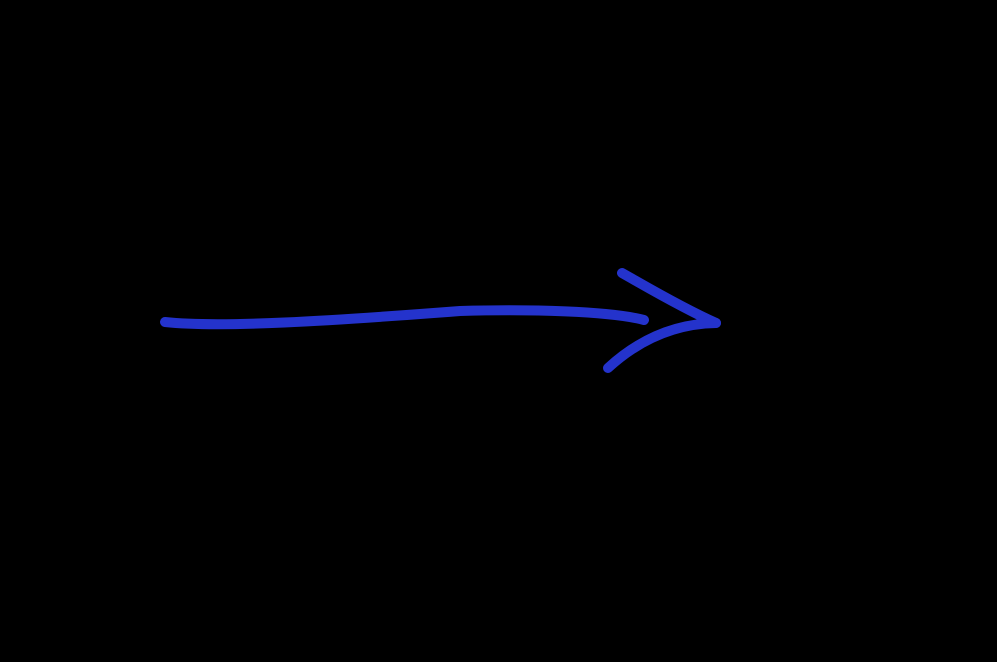 The width and height of the screenshot is (997, 662). What do you see at coordinates (404, 317) in the screenshot?
I see `arrow-shaft` at bounding box center [404, 317].